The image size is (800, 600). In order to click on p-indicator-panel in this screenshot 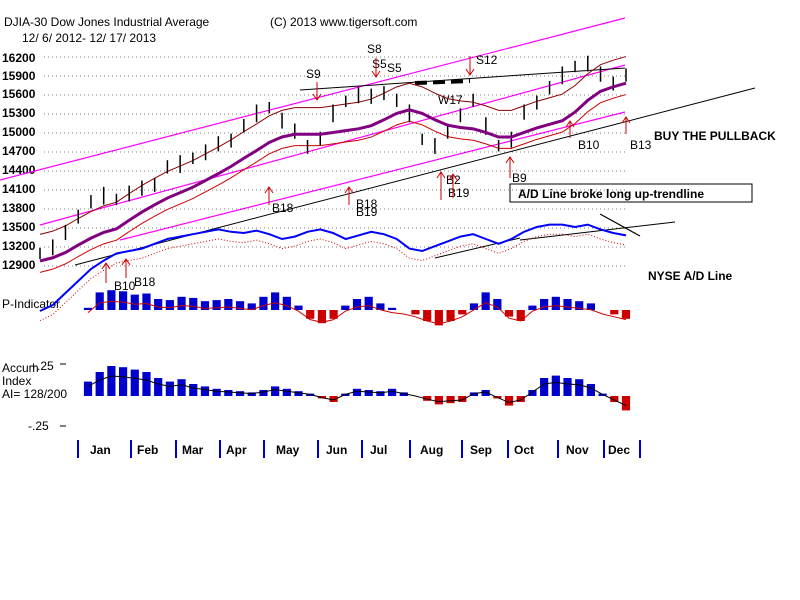, I will do `click(357, 308)`.